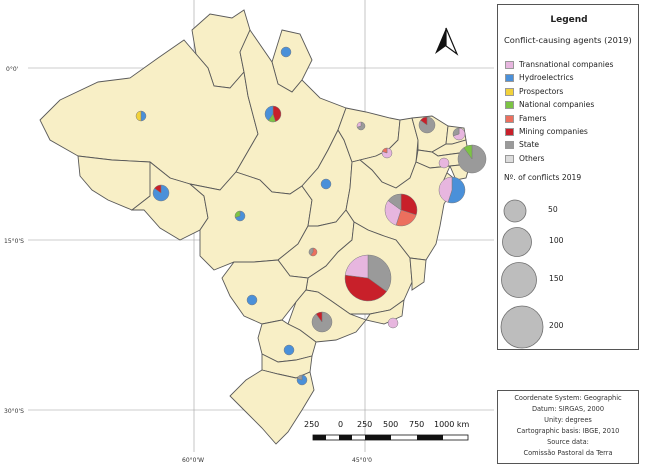  I want to click on legend-subtitle: Conflict-causing agents (2019), so click(568, 40).